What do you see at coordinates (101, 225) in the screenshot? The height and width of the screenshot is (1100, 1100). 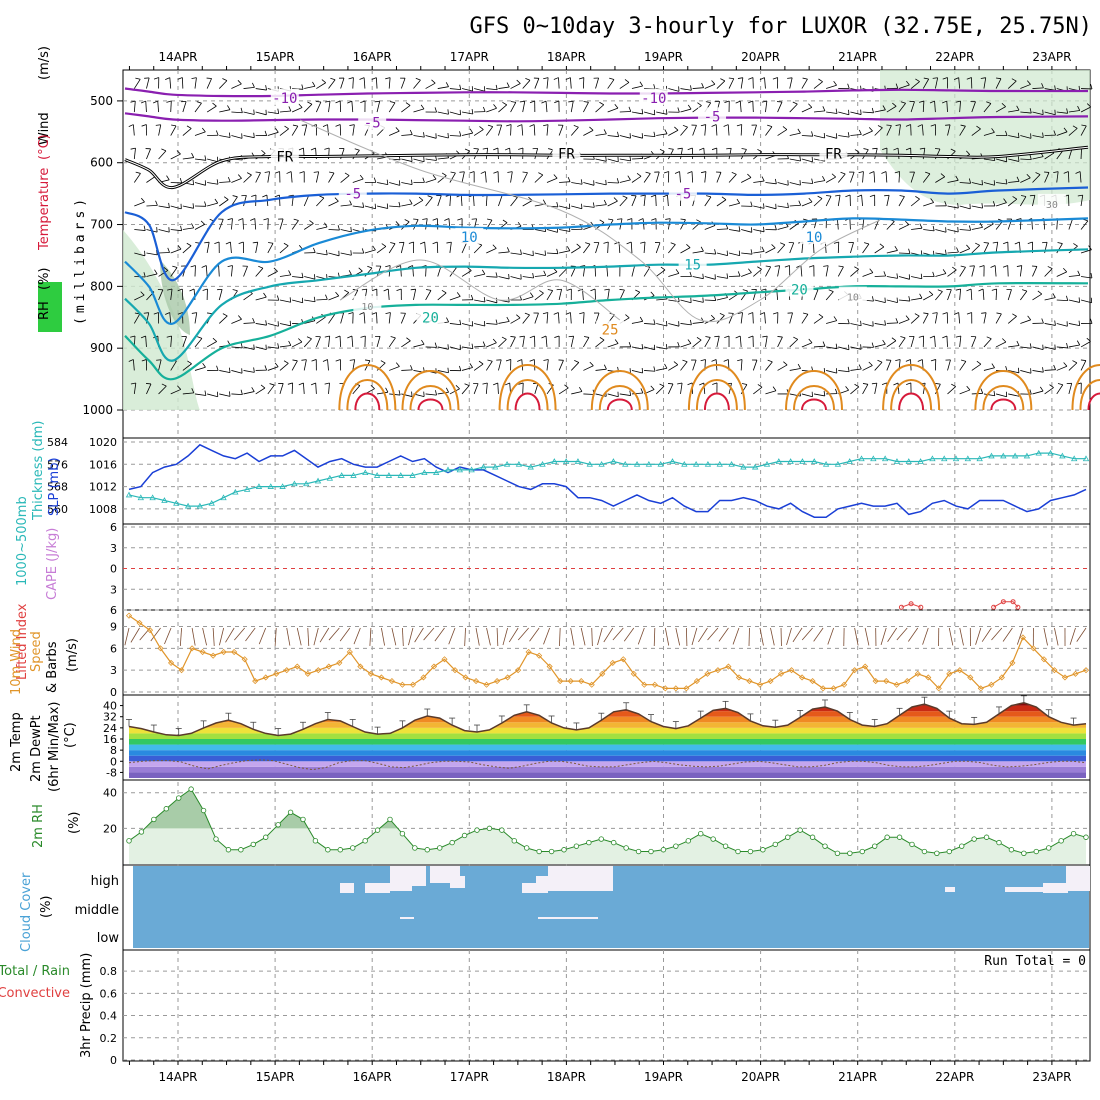 I see `pressure-tick-label: 700` at bounding box center [101, 225].